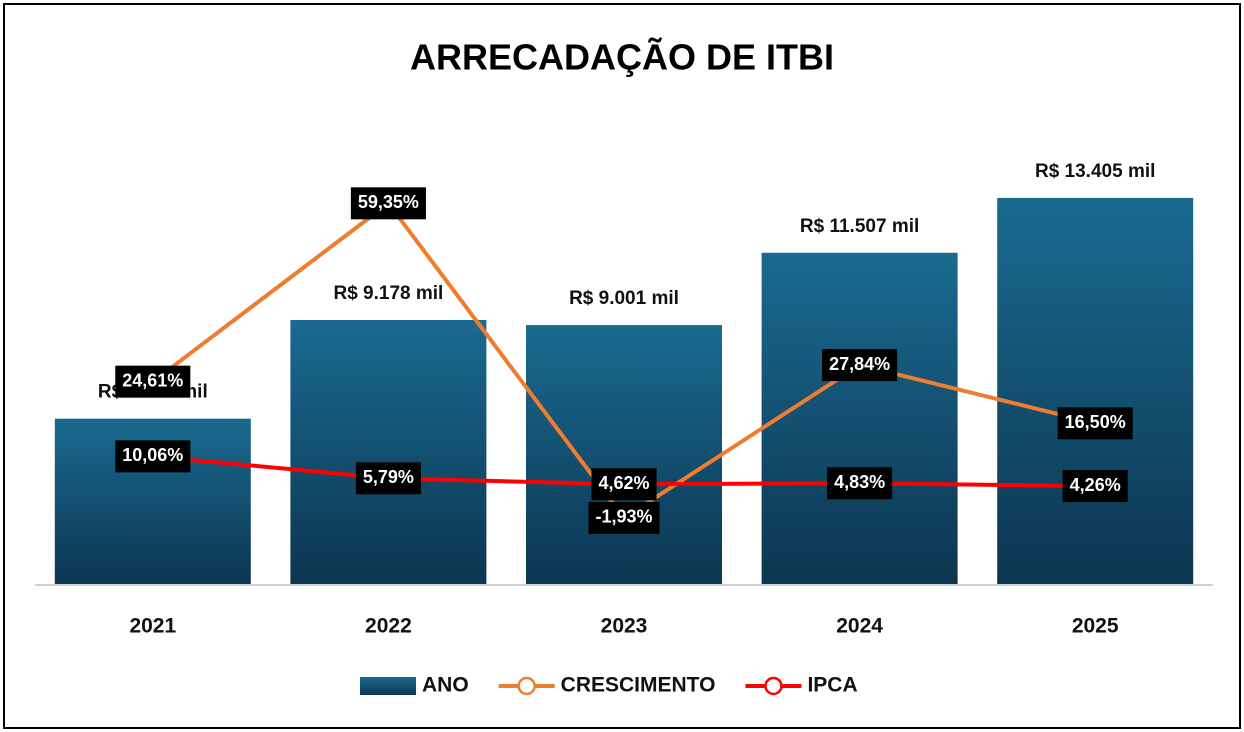 Image resolution: width=1244 pixels, height=732 pixels. What do you see at coordinates (445, 685) in the screenshot?
I see `legend-label: ANO` at bounding box center [445, 685].